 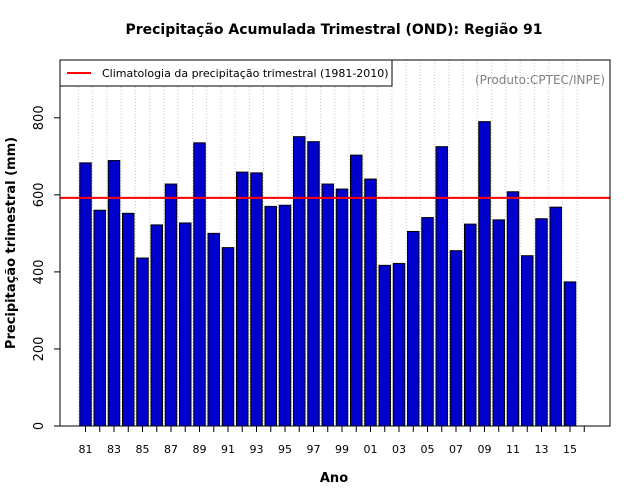 I want to click on y-axis-label: Precipitação trimestral (mm), so click(x=11, y=243).